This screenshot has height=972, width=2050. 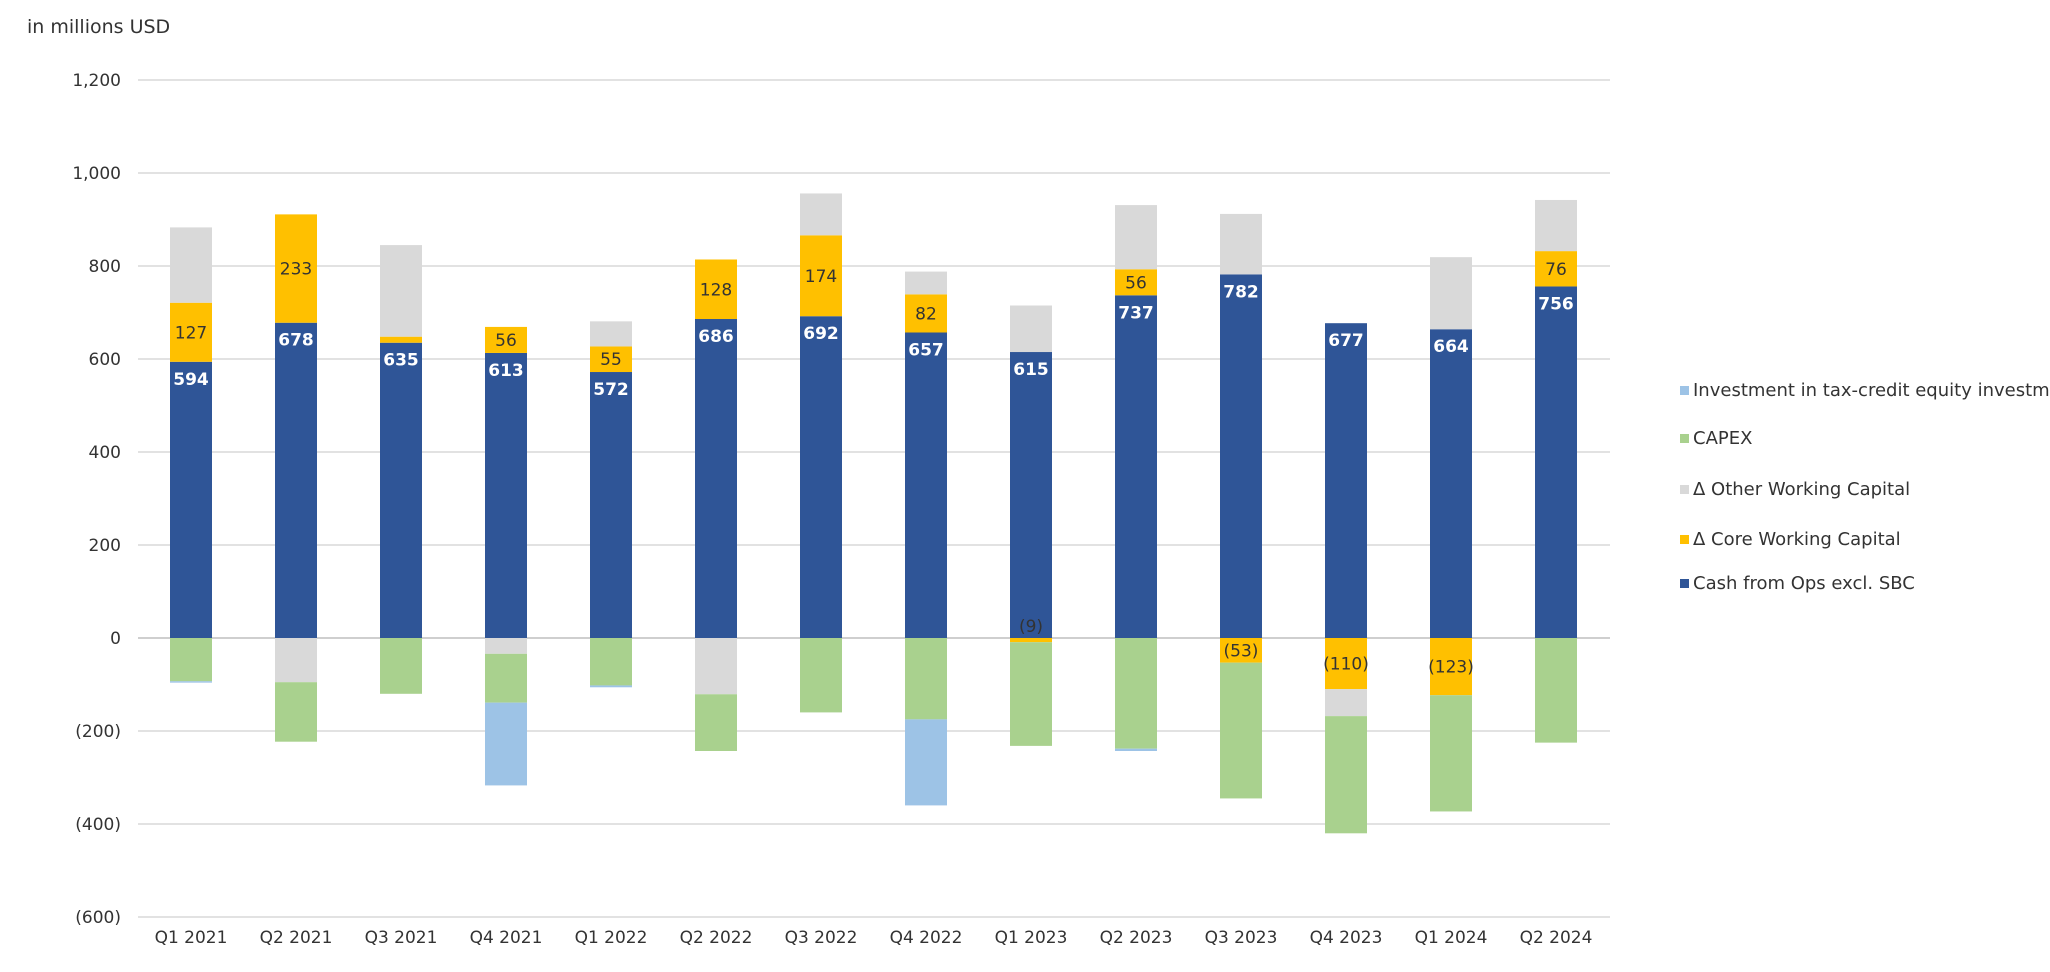 What do you see at coordinates (98, 825) in the screenshot?
I see `y-tick-label: (400)` at bounding box center [98, 825].